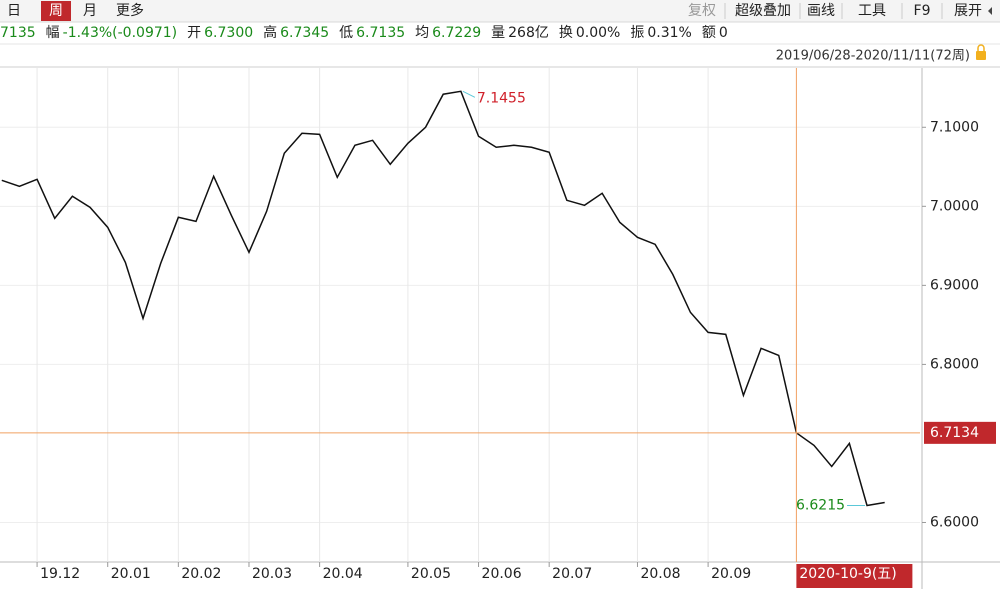 The width and height of the screenshot is (1000, 589). What do you see at coordinates (922, 11) in the screenshot?
I see `tool-button: F9` at bounding box center [922, 11].